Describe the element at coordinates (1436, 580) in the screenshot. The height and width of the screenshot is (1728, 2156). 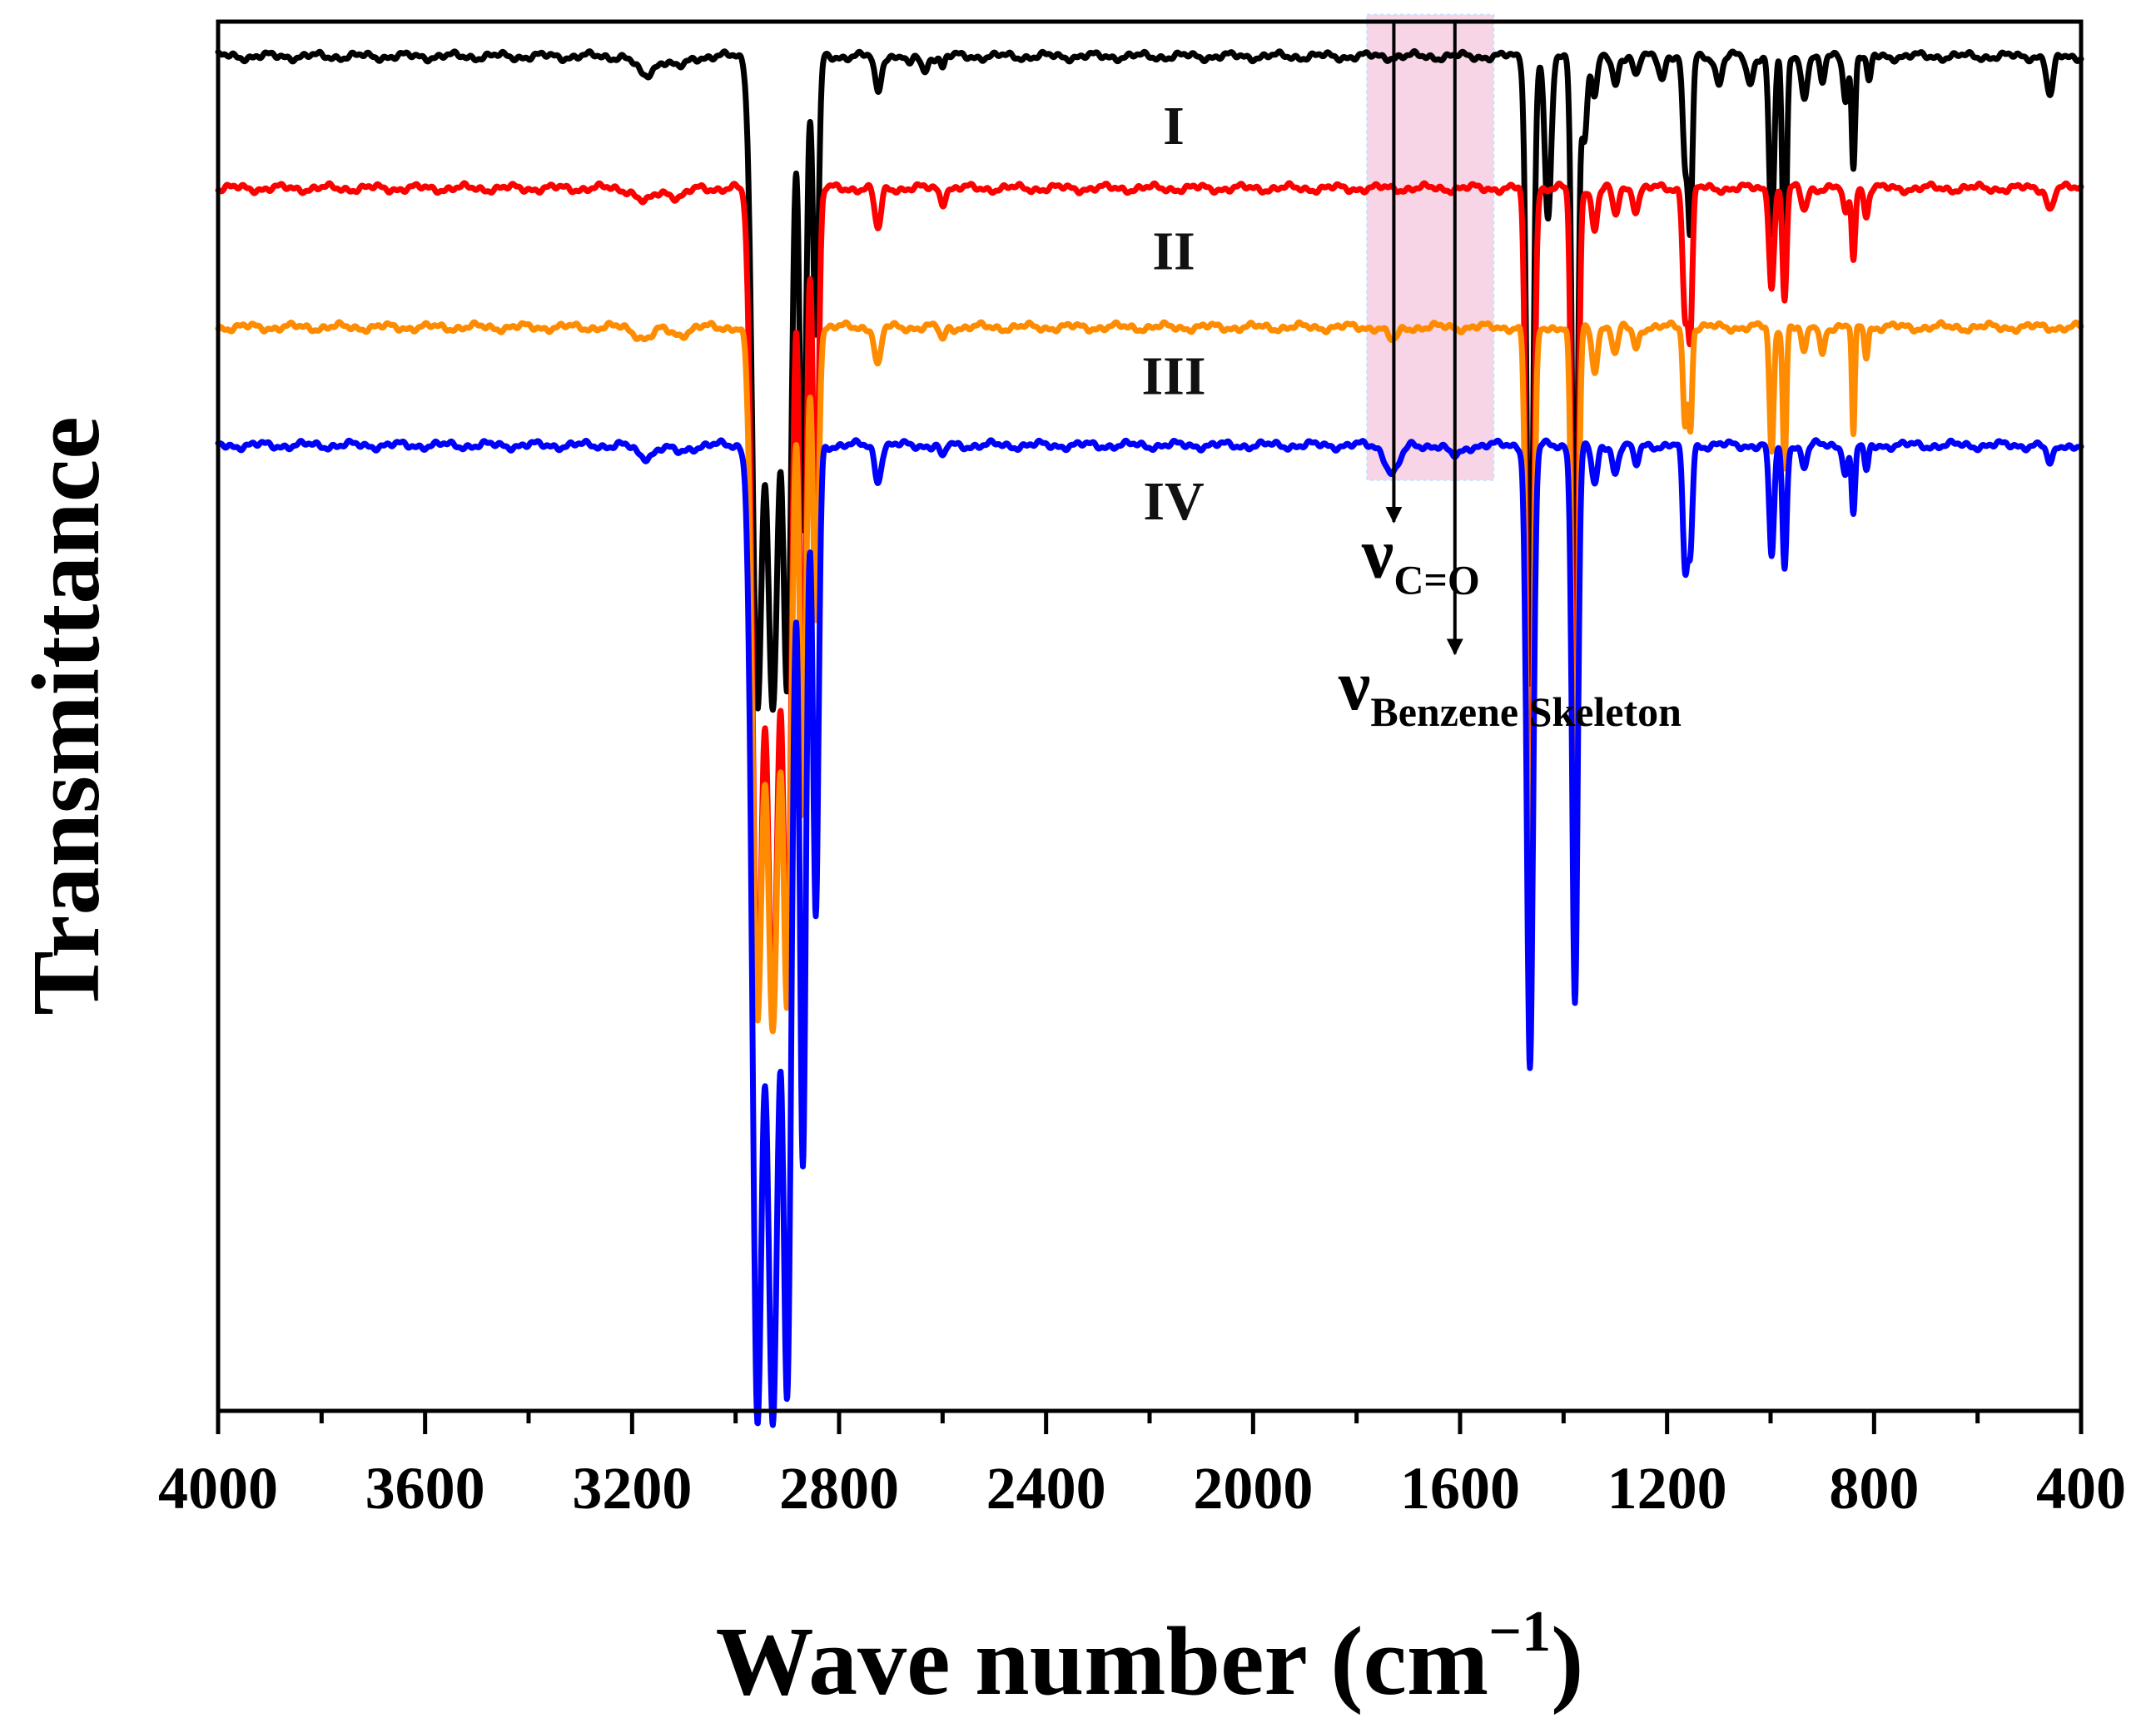
I see `annotation-subscript: C=O` at that location.